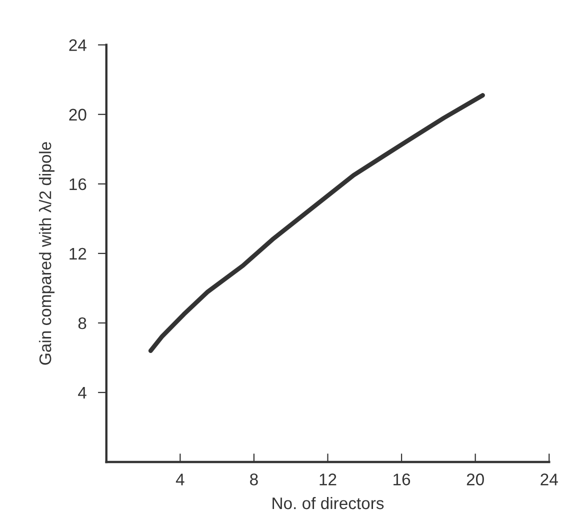 The height and width of the screenshot is (528, 575). I want to click on x-tick-label: 16, so click(402, 480).